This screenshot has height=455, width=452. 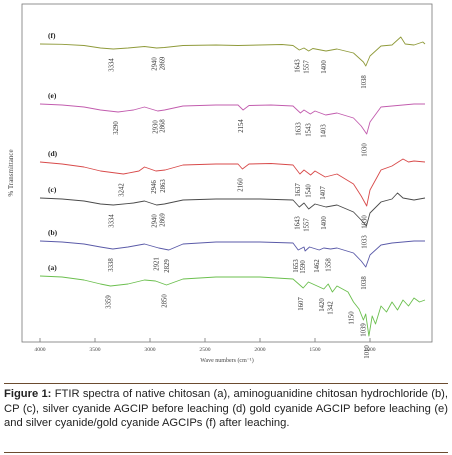 What do you see at coordinates (226, 360) in the screenshot?
I see `x-axis-label: Wave numbers (cm⁻¹)` at bounding box center [226, 360].